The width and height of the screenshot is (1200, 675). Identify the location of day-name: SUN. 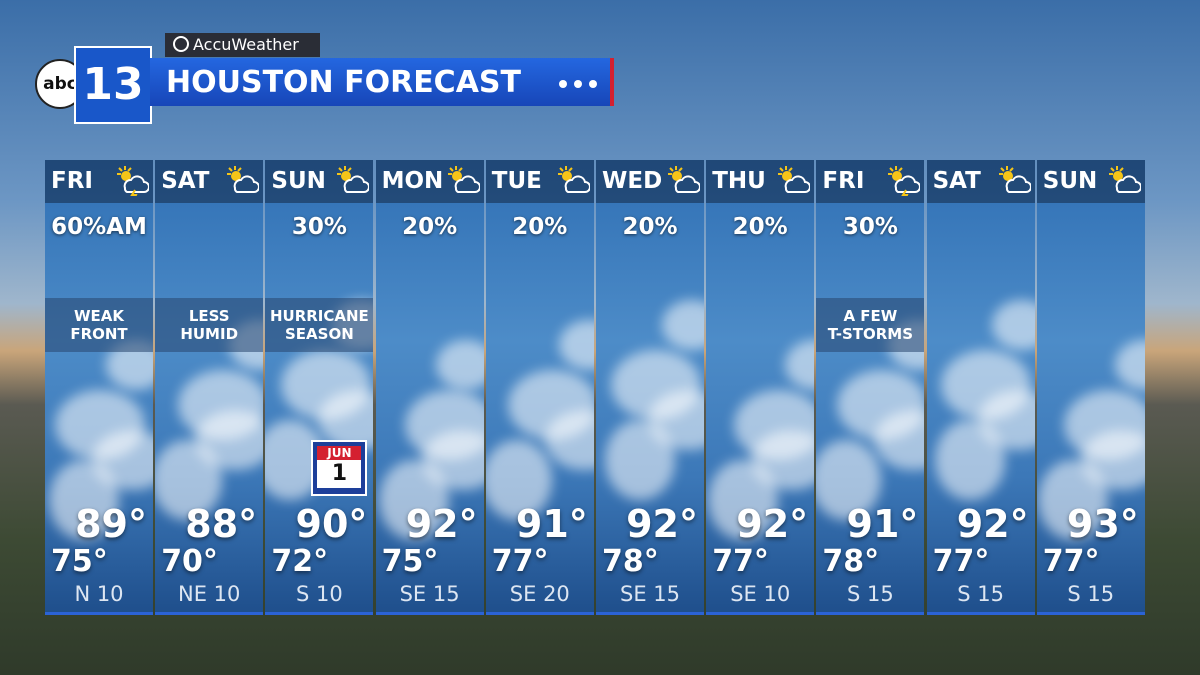
(1070, 181).